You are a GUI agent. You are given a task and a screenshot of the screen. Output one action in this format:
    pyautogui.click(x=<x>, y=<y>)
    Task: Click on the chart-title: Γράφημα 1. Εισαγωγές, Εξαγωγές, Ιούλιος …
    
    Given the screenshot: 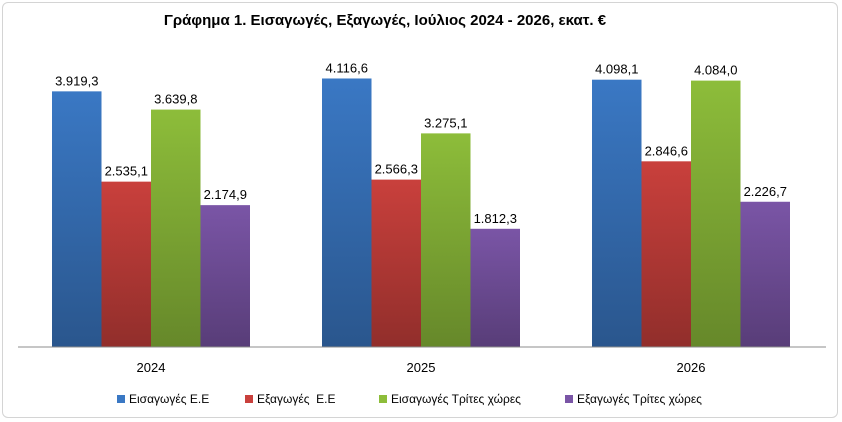 What is the action you would take?
    pyautogui.click(x=385, y=20)
    